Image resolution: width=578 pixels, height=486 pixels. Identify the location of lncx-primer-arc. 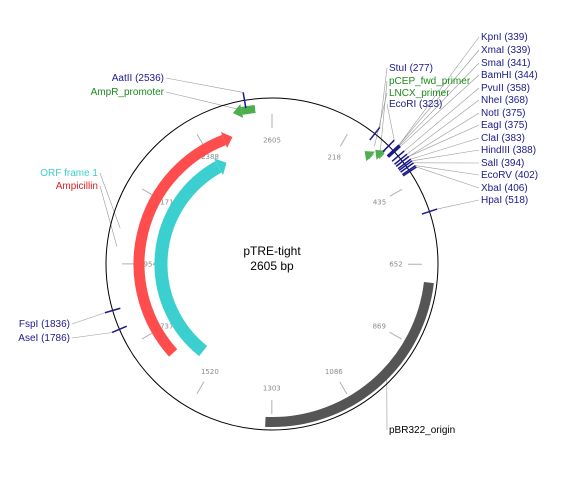
(371, 156).